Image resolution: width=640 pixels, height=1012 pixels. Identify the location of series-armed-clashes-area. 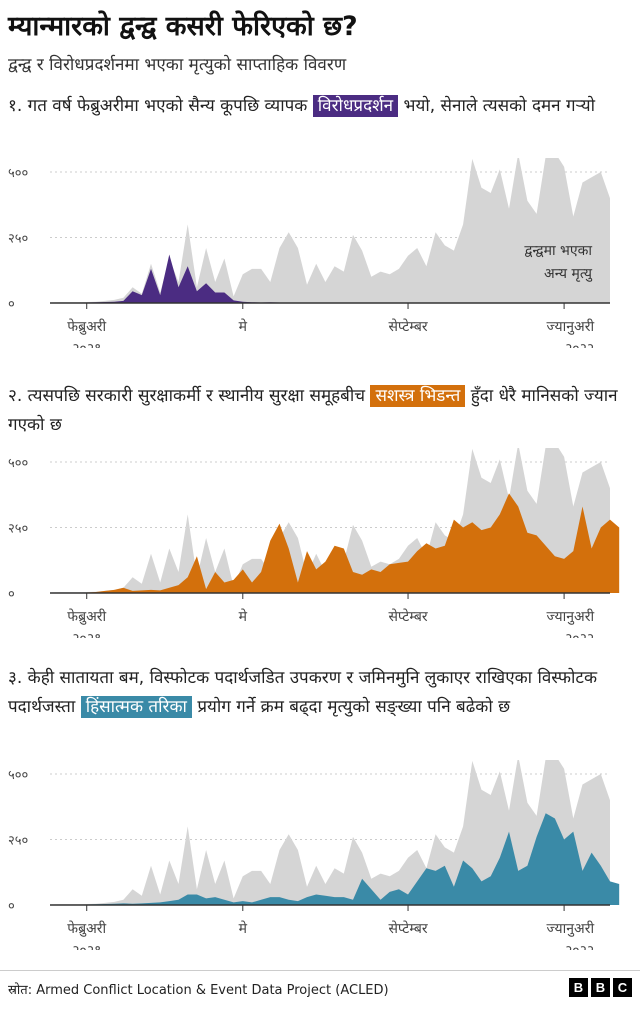
(335, 543).